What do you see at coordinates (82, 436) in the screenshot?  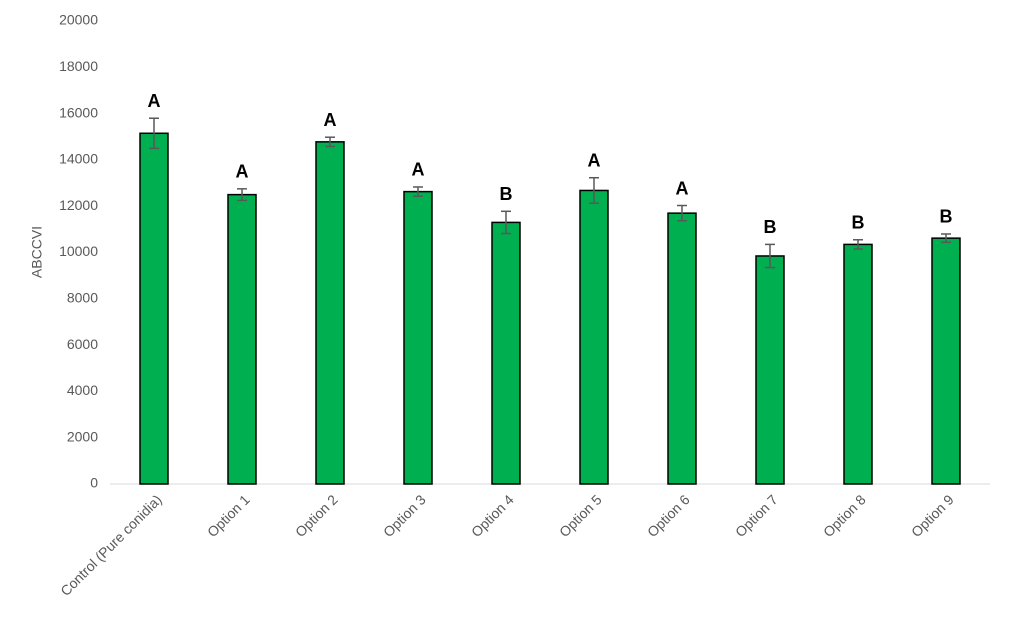 I see `y-tick-label: 2000` at bounding box center [82, 436].